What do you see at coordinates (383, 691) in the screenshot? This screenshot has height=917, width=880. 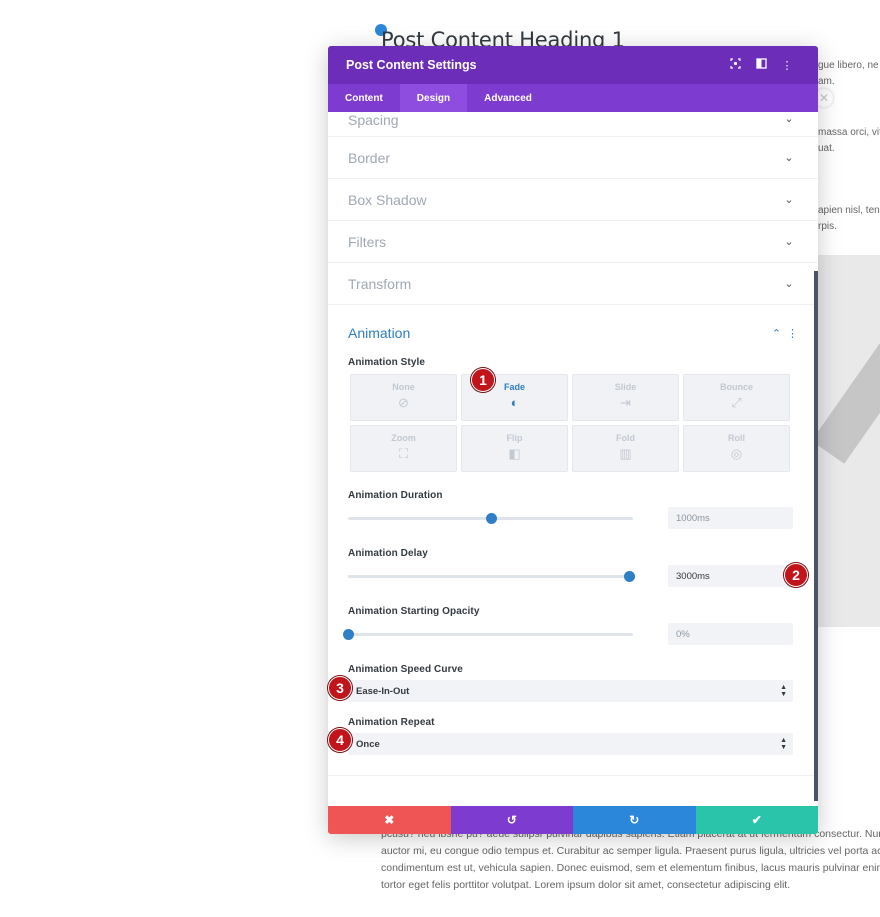 I see `select-value: Ease-In-Out` at bounding box center [383, 691].